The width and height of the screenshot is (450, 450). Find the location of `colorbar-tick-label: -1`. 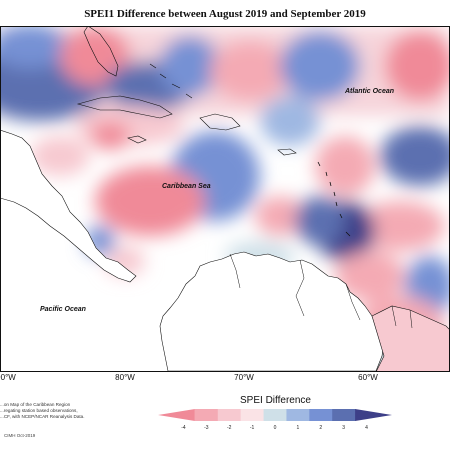

colorbar-tick-label: -1 is located at coordinates (252, 428).